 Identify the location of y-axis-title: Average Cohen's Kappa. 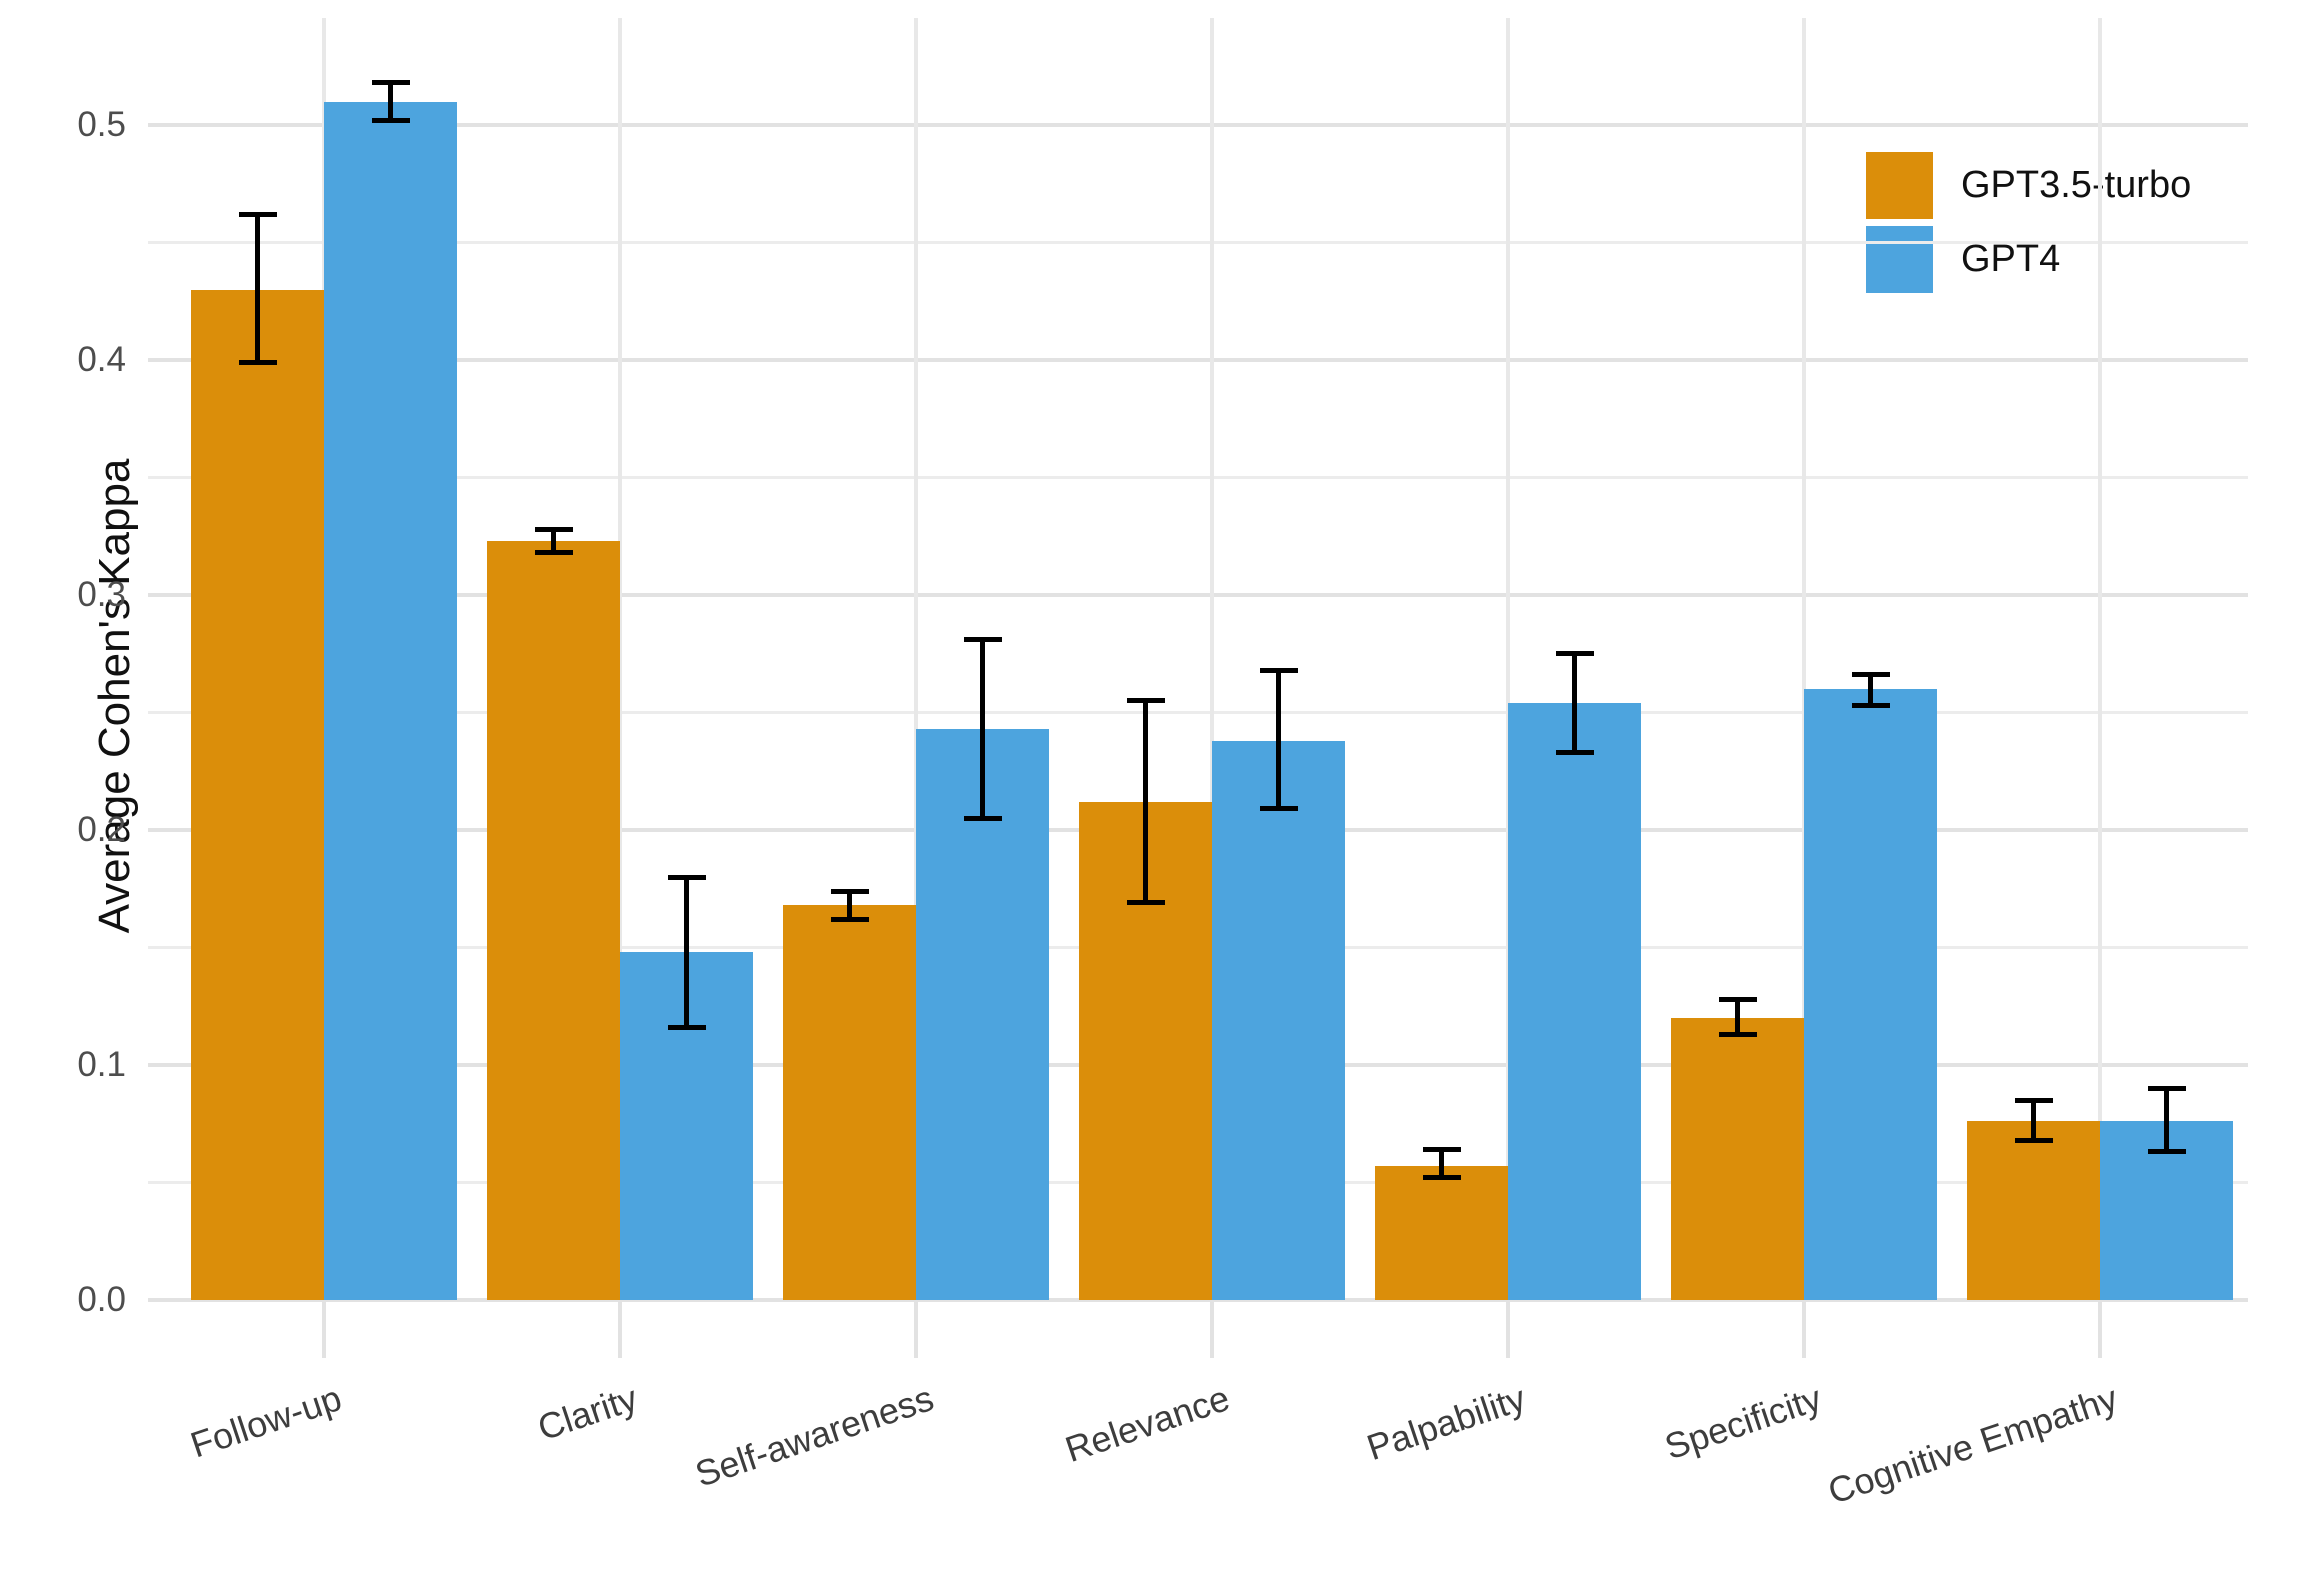
(114, 696).